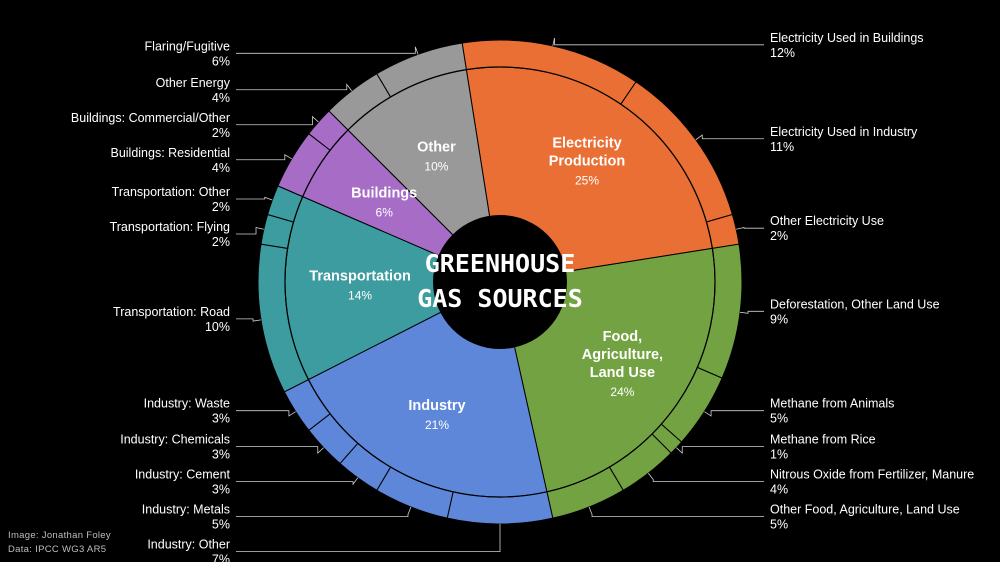  I want to click on leader-line-industry-cement, so click(297, 481).